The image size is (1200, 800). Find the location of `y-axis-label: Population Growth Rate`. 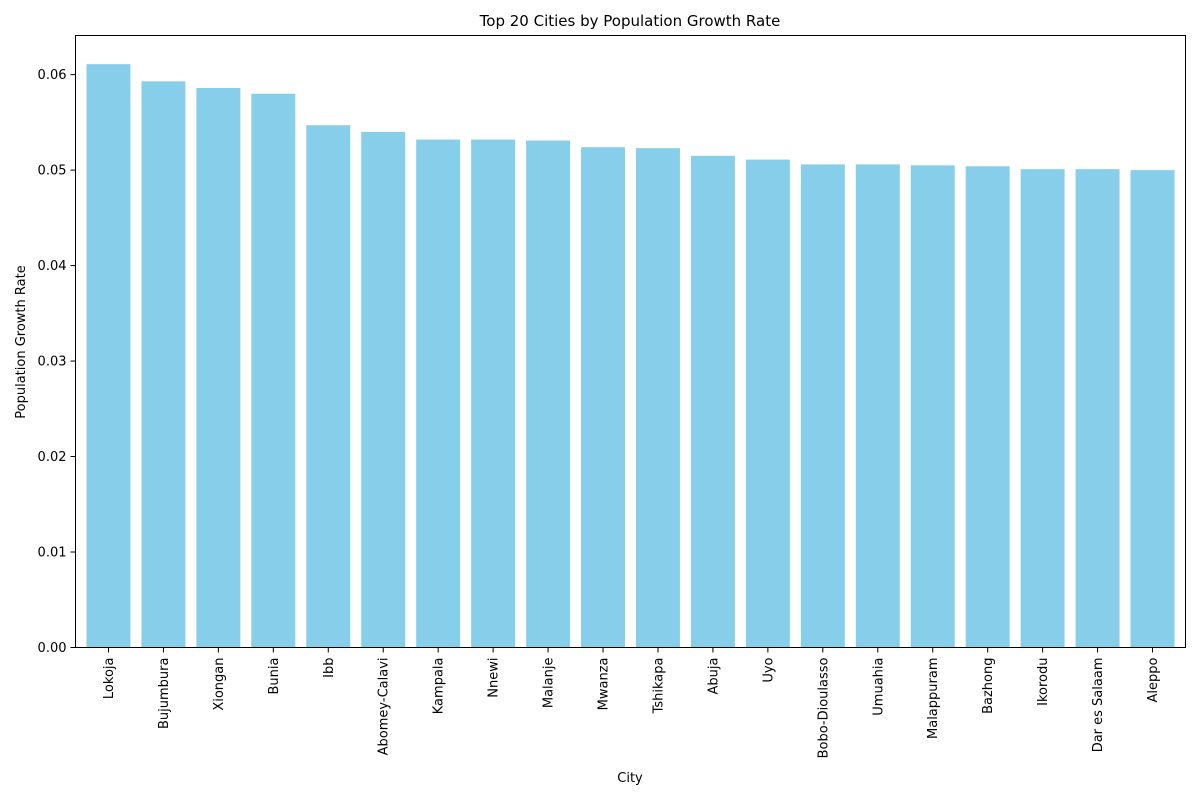

y-axis-label: Population Growth Rate is located at coordinates (21, 341).